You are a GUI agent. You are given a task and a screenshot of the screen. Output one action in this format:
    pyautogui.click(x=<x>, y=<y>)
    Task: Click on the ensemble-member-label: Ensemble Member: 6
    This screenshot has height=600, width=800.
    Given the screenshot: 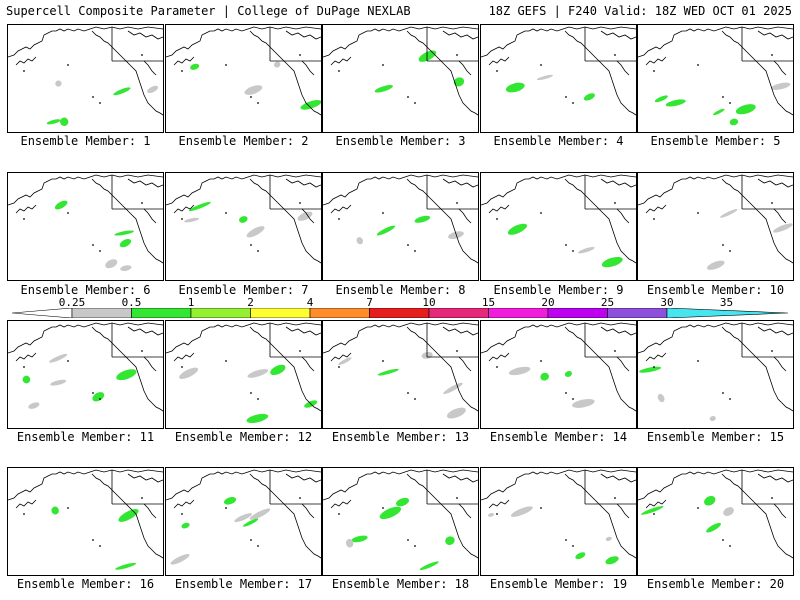 What is the action you would take?
    pyautogui.click(x=85, y=290)
    